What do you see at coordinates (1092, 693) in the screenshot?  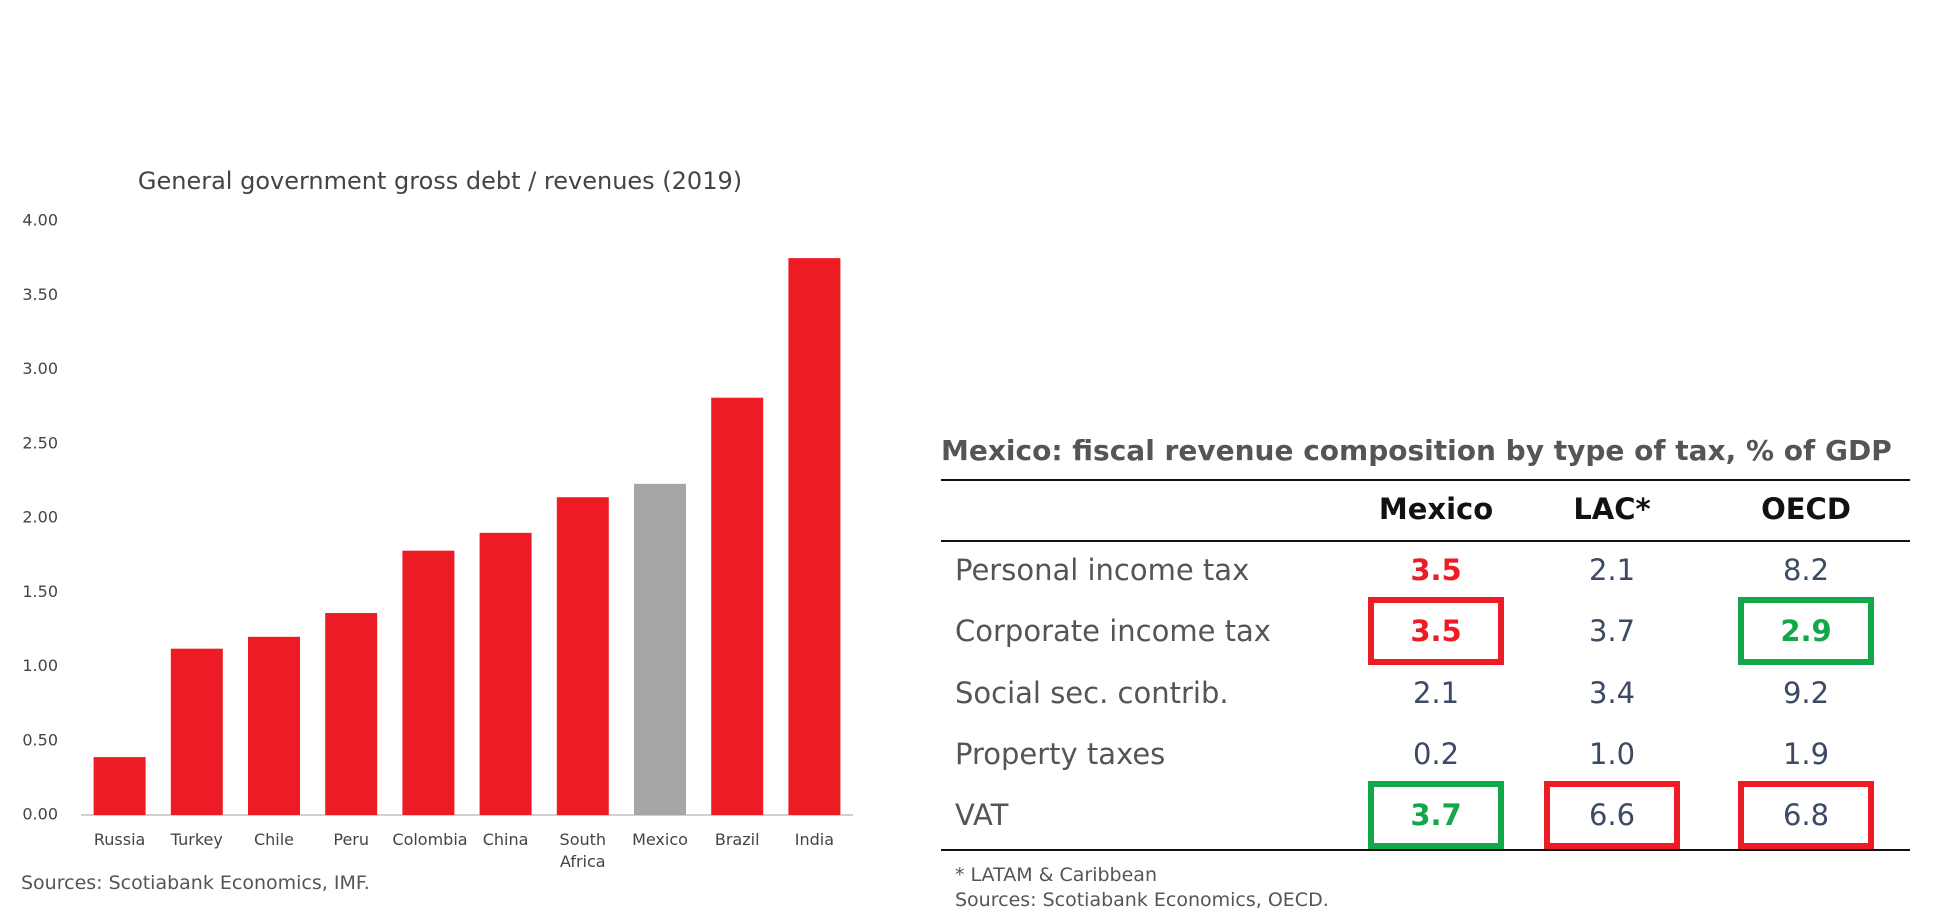 I see `row-label: Social sec. contrib.` at bounding box center [1092, 693].